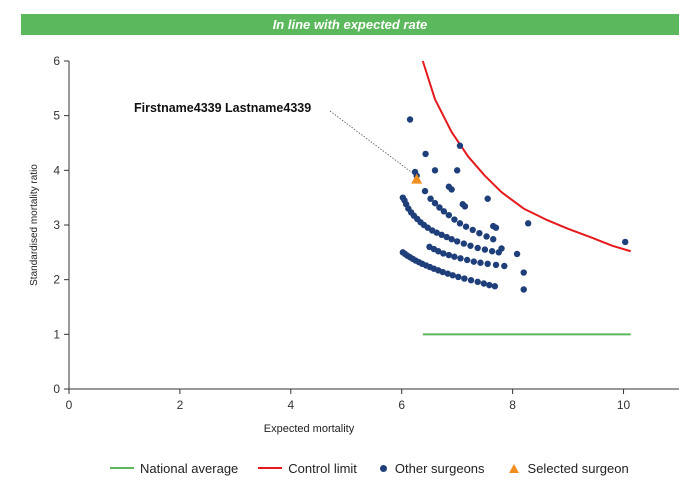  What do you see at coordinates (371, 142) in the screenshot?
I see `annotation-leader-line` at bounding box center [371, 142].